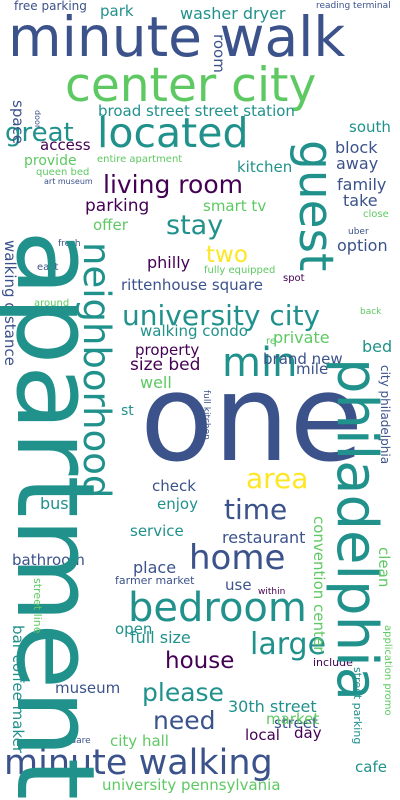 The width and height of the screenshot is (400, 800). What do you see at coordinates (88, 688) in the screenshot?
I see `word-museum: museum` at bounding box center [88, 688].